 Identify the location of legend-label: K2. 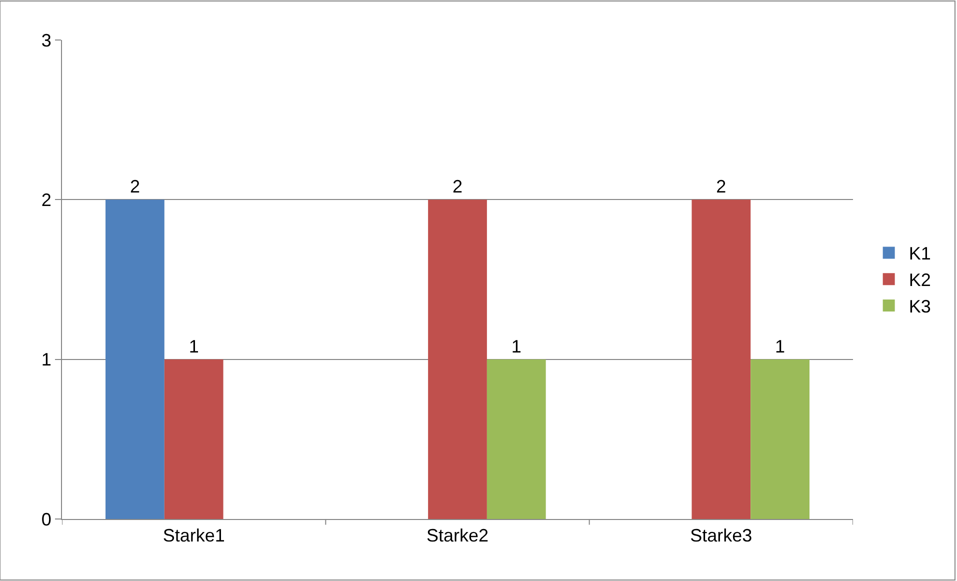
(919, 280).